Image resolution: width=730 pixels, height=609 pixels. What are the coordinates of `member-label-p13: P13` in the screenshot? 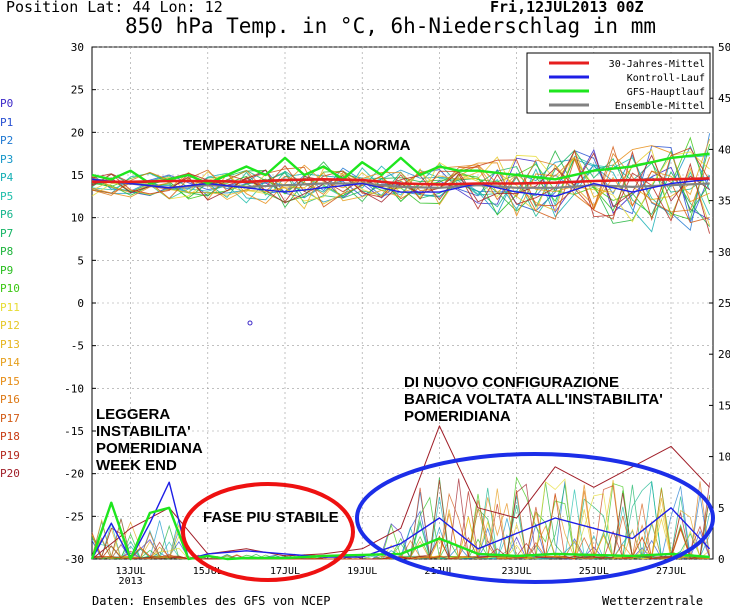 It's located at (10, 344).